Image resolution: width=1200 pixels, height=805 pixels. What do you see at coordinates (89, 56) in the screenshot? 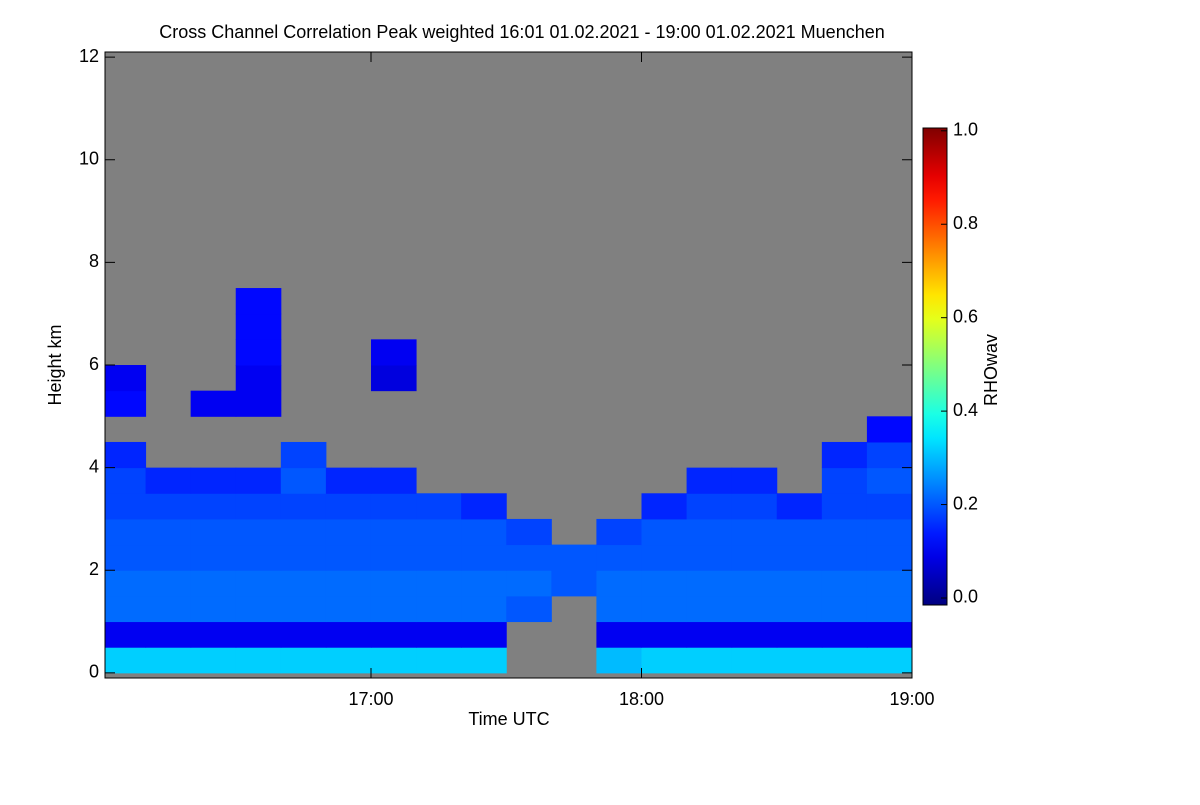
I see `y-tick-label: 12` at bounding box center [89, 56].